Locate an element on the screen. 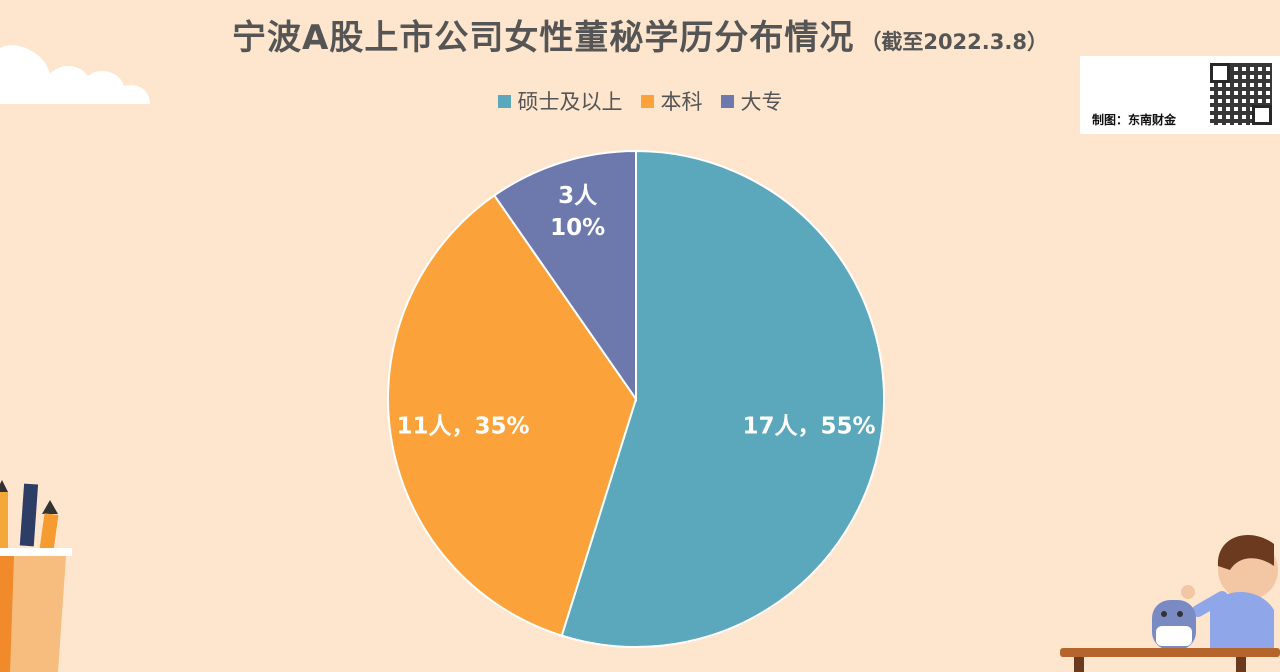 This screenshot has width=1280, height=672. qr-code-icon is located at coordinates (1241, 94).